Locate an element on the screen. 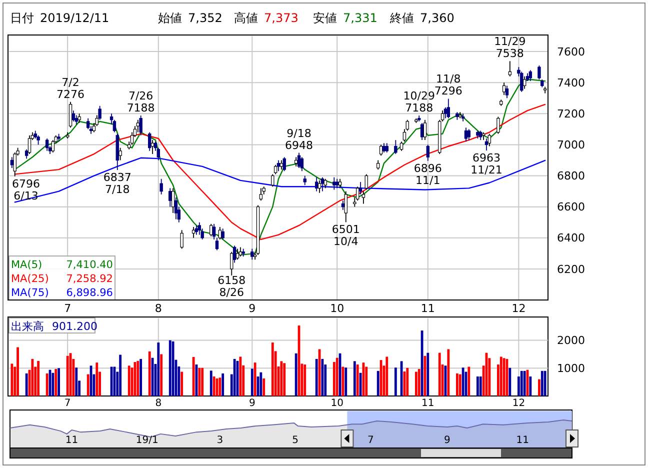 This screenshot has height=469, width=652. y-tick-label: 6800 is located at coordinates (571, 176).